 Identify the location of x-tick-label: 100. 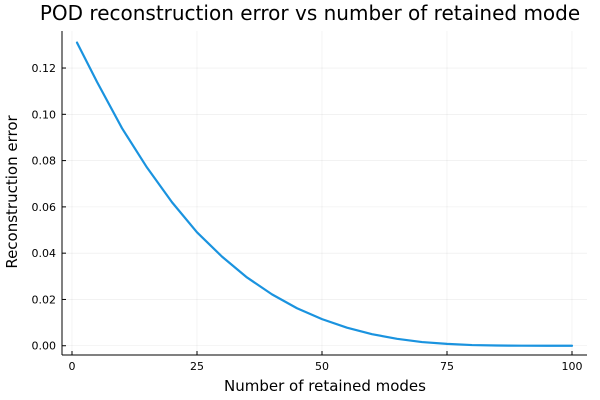
(572, 366).